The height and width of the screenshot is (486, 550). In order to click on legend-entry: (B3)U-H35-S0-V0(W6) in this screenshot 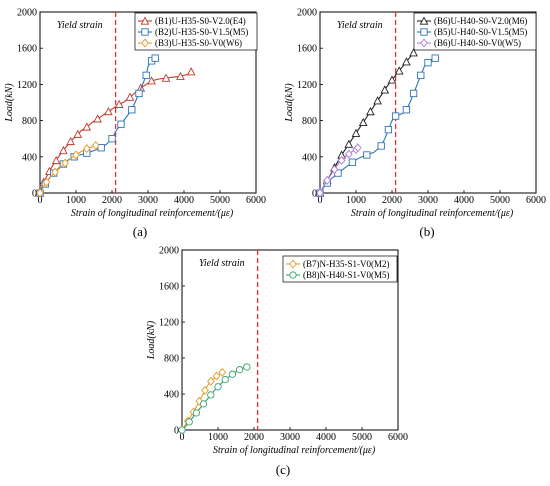, I will do `click(198, 43)`.